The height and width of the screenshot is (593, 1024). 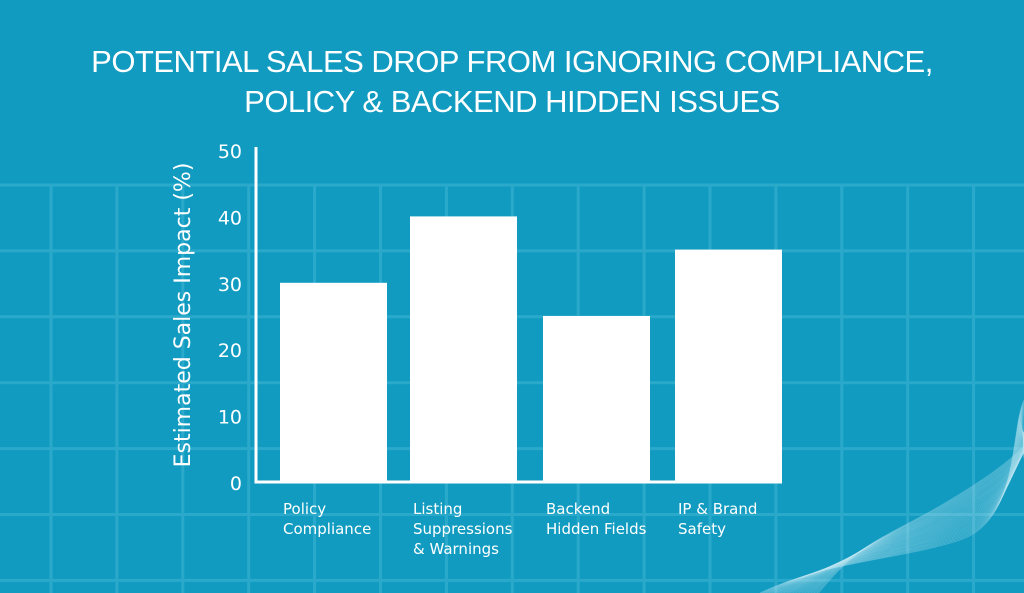 What do you see at coordinates (230, 285) in the screenshot?
I see `y-tick-label: 30` at bounding box center [230, 285].